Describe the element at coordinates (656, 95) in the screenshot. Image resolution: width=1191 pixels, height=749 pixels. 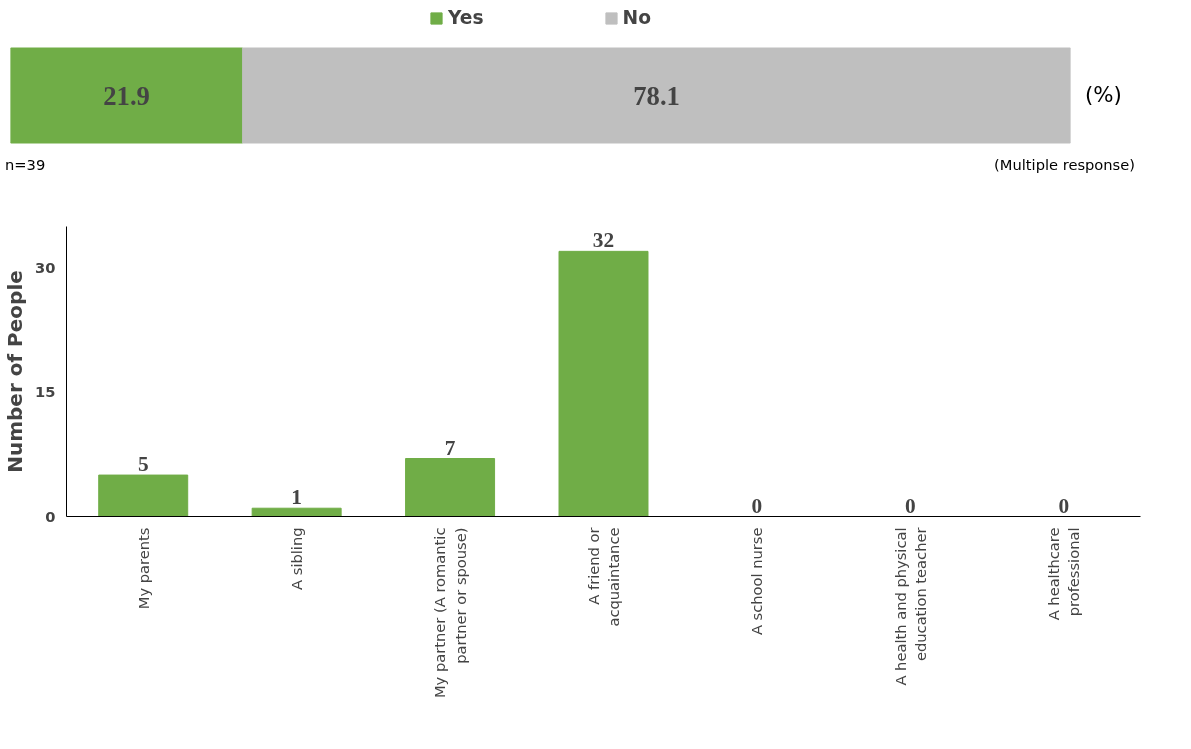
I see `data-label: 78.1` at that location.